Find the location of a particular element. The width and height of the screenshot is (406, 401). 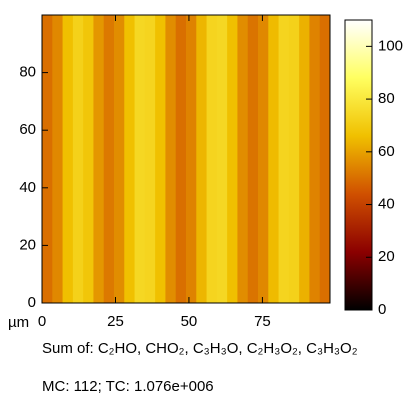

y-tick-label: 40 is located at coordinates (27, 187).